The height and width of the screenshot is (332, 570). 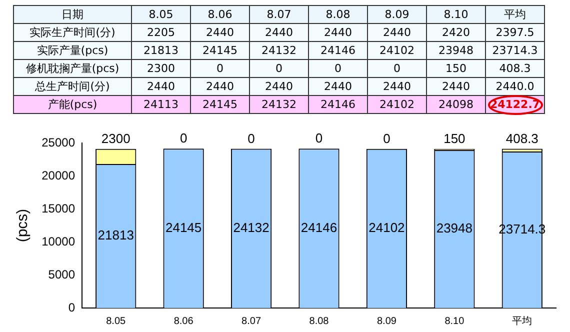 I want to click on y-tick-label: 实际生产时间(分), so click(x=73, y=33).